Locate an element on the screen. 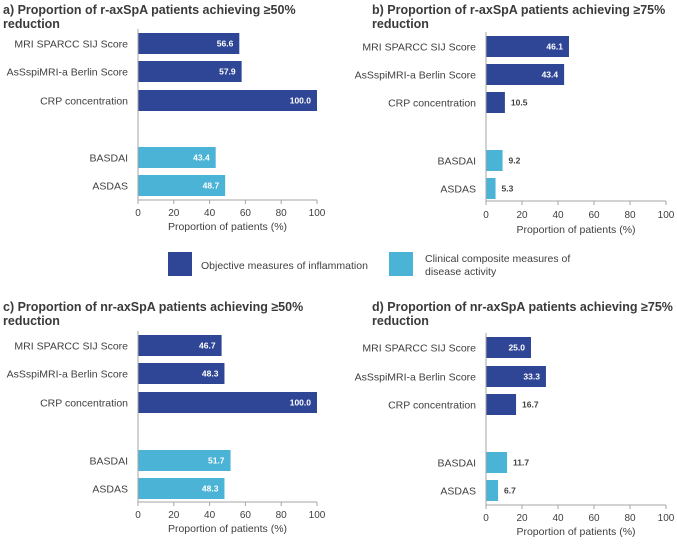  legend-swatch-clinical is located at coordinates (401, 264).